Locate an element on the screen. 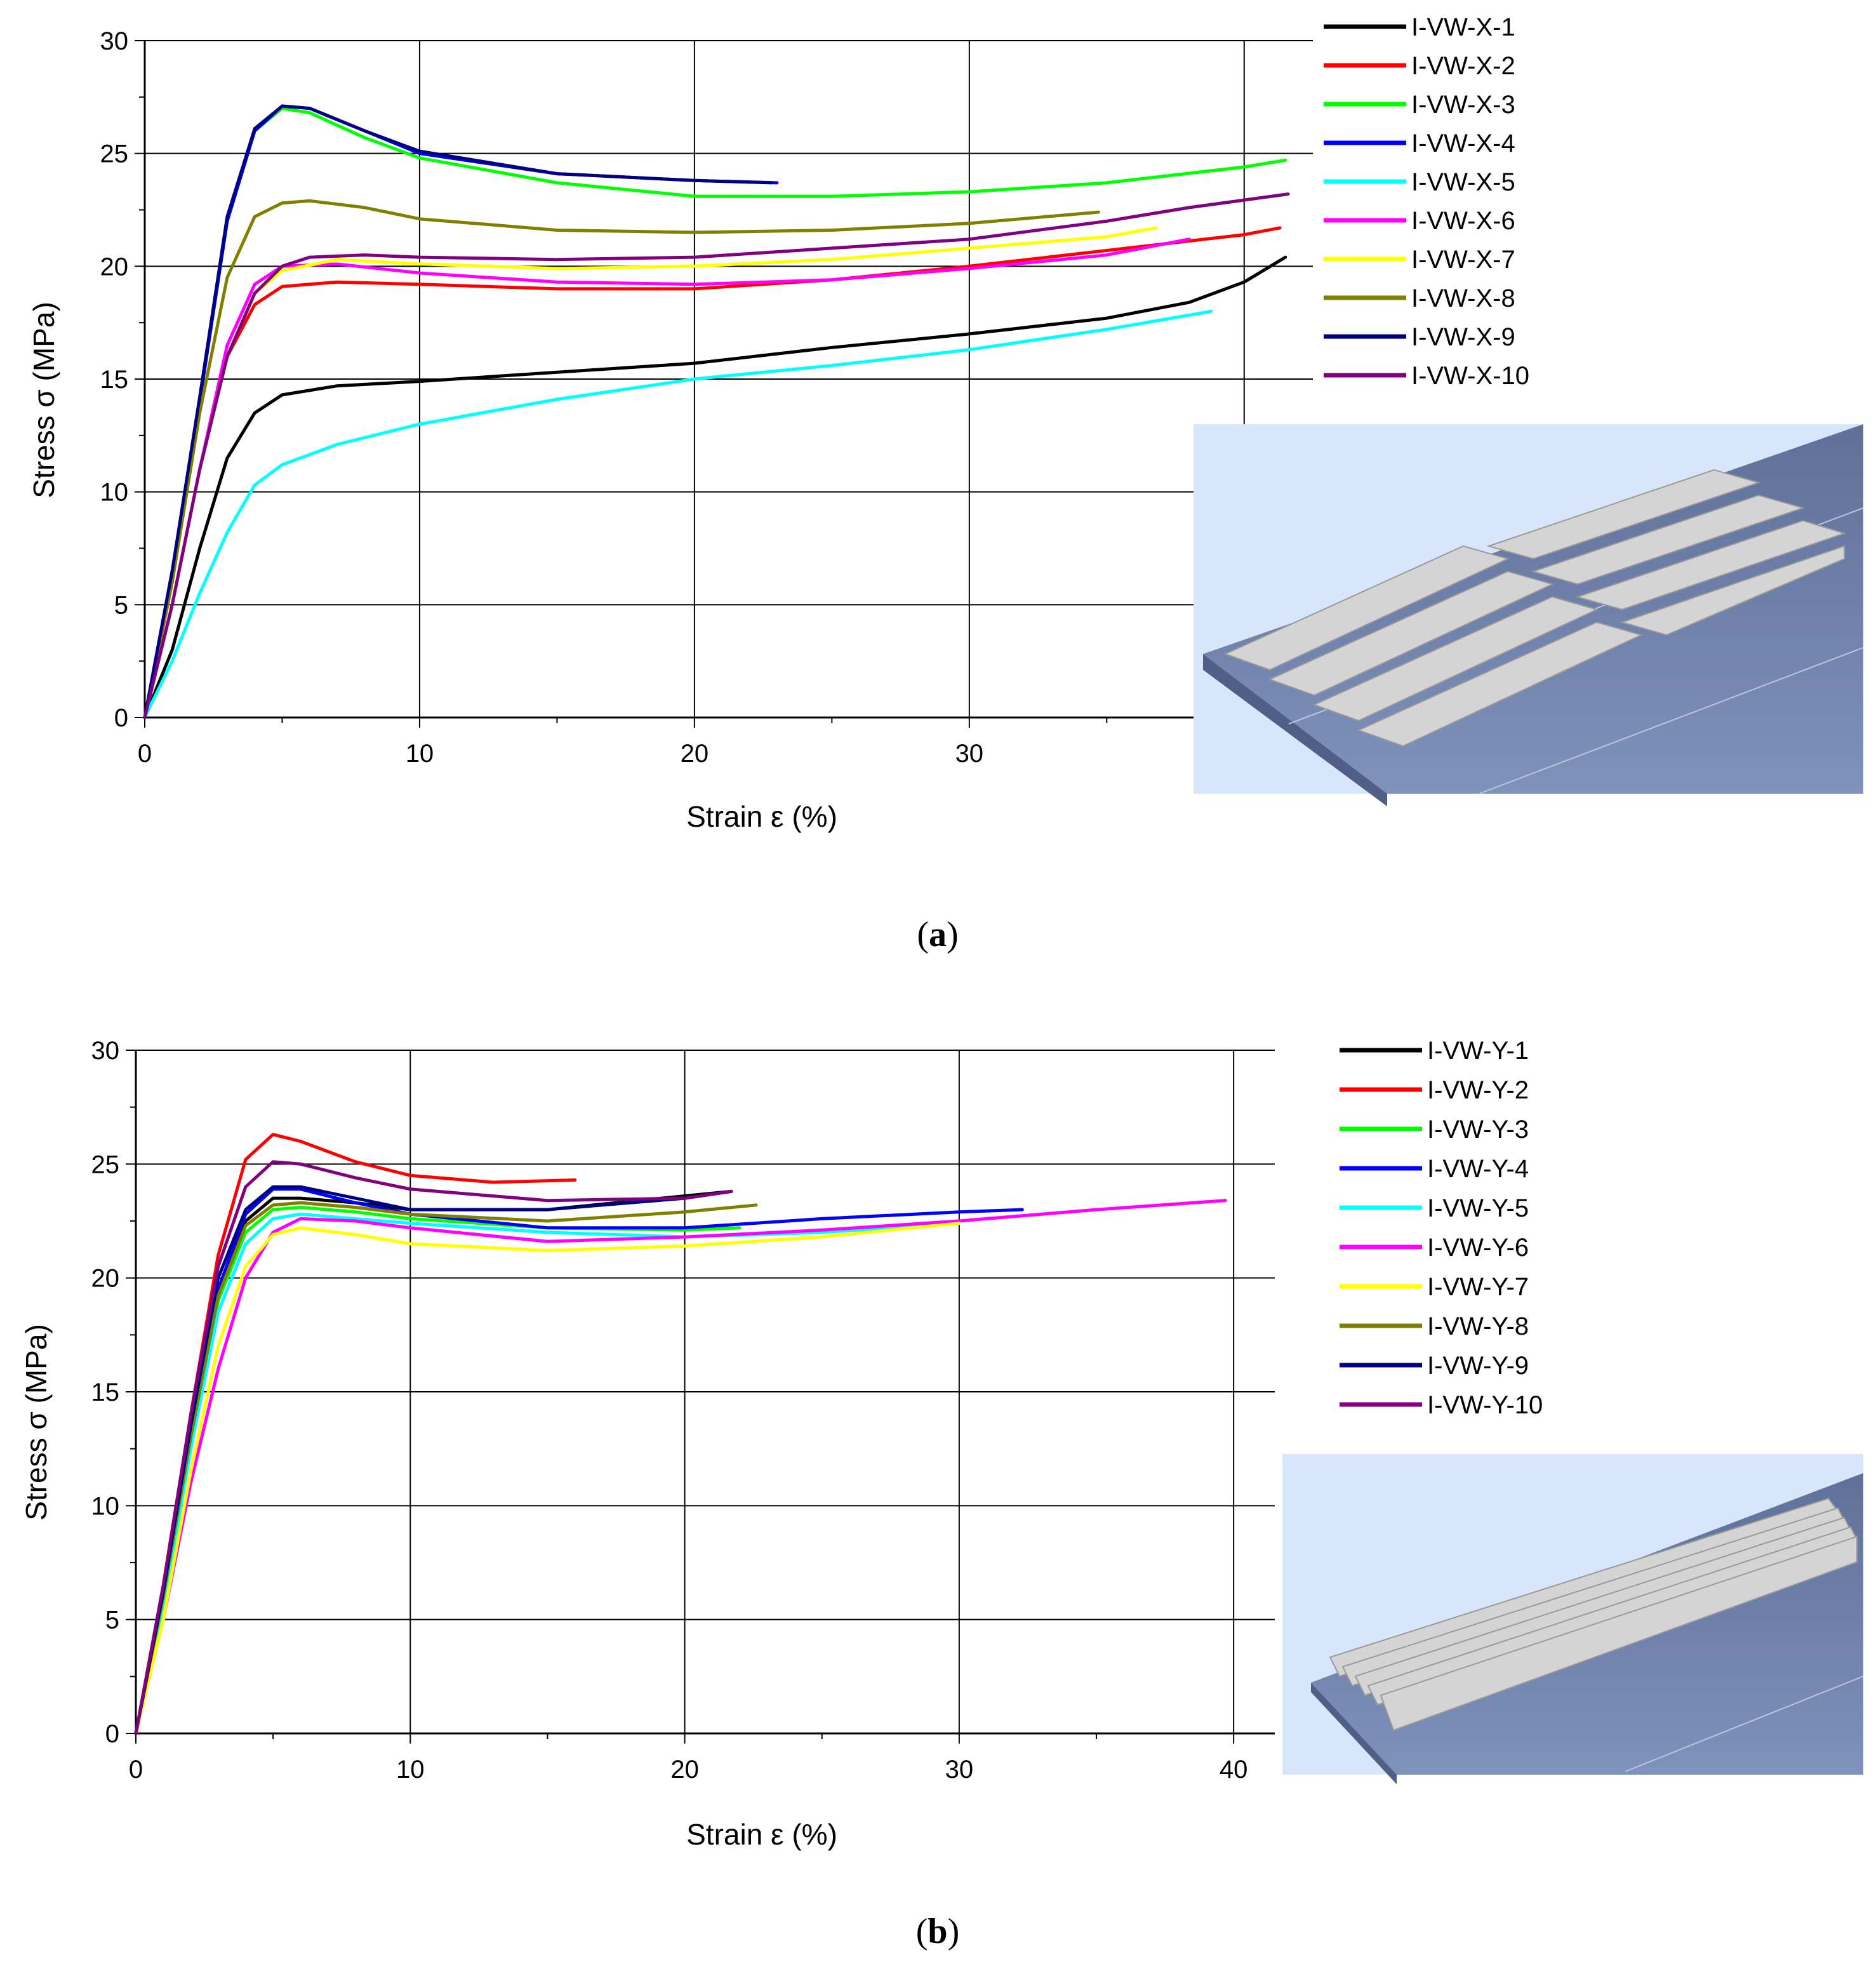 Image resolution: width=1876 pixels, height=1962 pixels. panel-a-caption-letter: a is located at coordinates (938, 934).